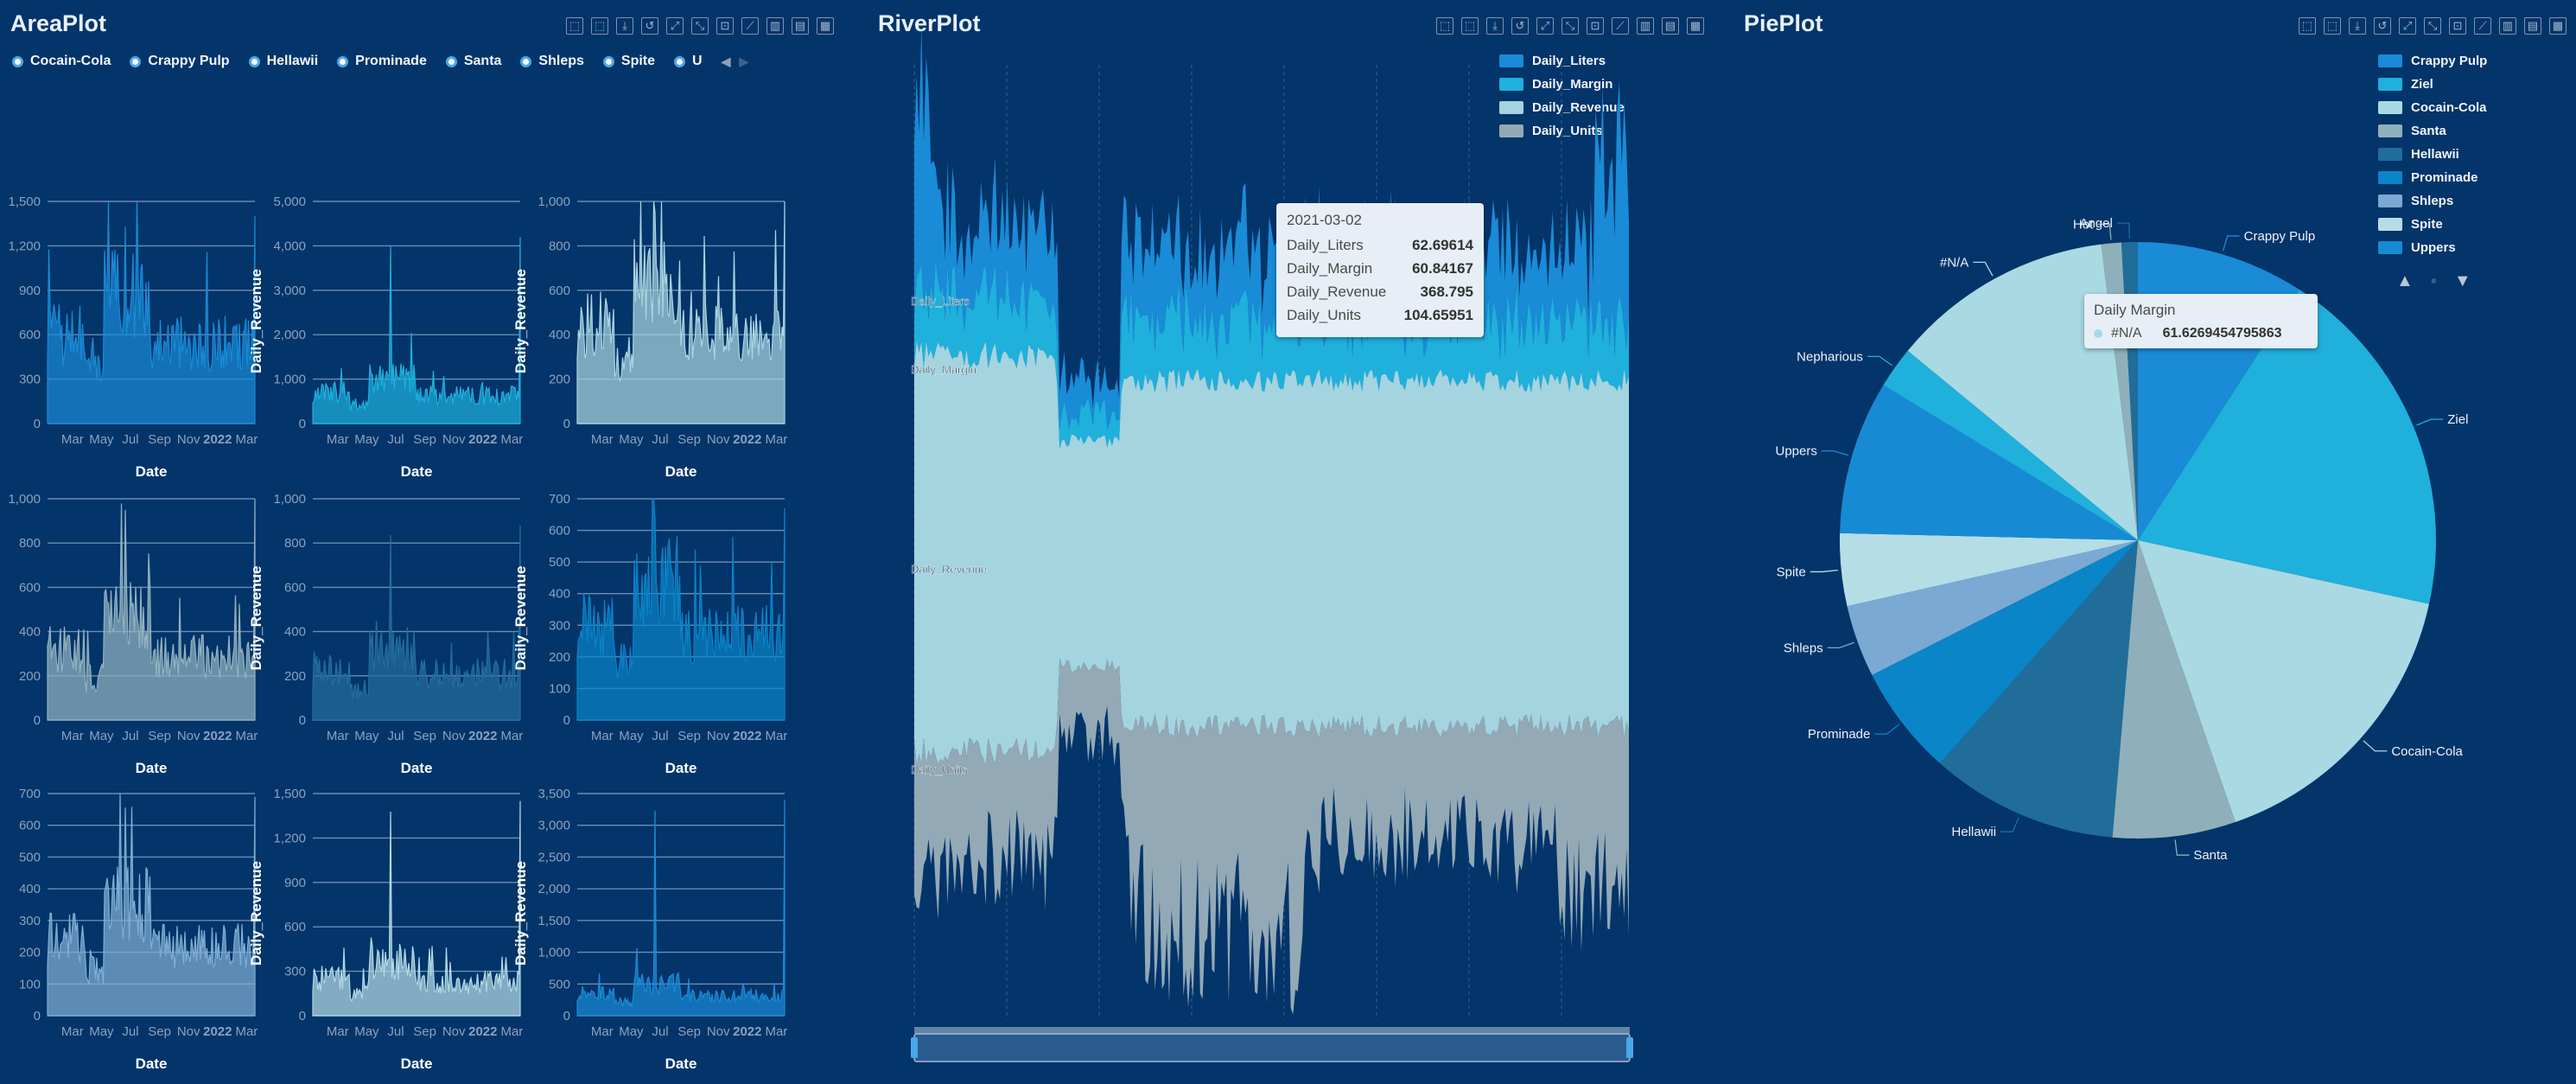 The width and height of the screenshot is (2576, 1084). I want to click on legend-prev-icon: ◀, so click(726, 61).